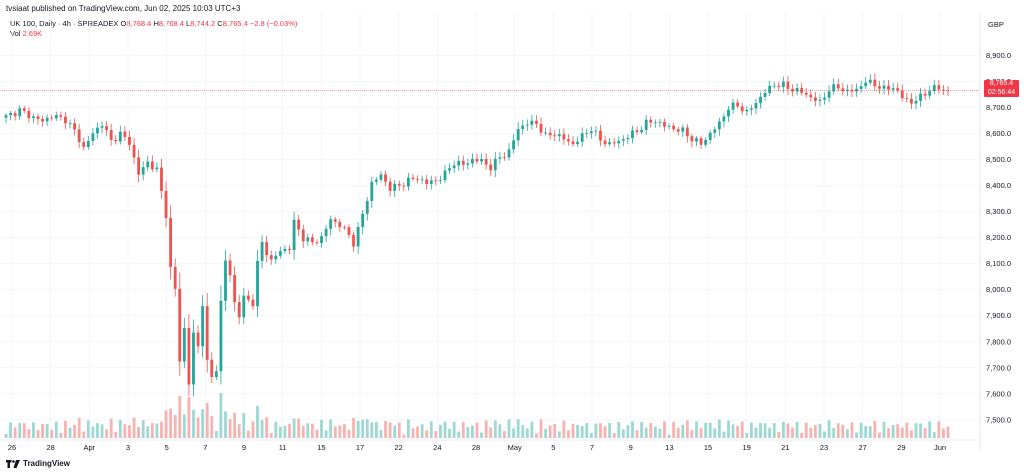  I want to click on last-price-tag: 8,765.4 02:56:44, so click(1001, 88).